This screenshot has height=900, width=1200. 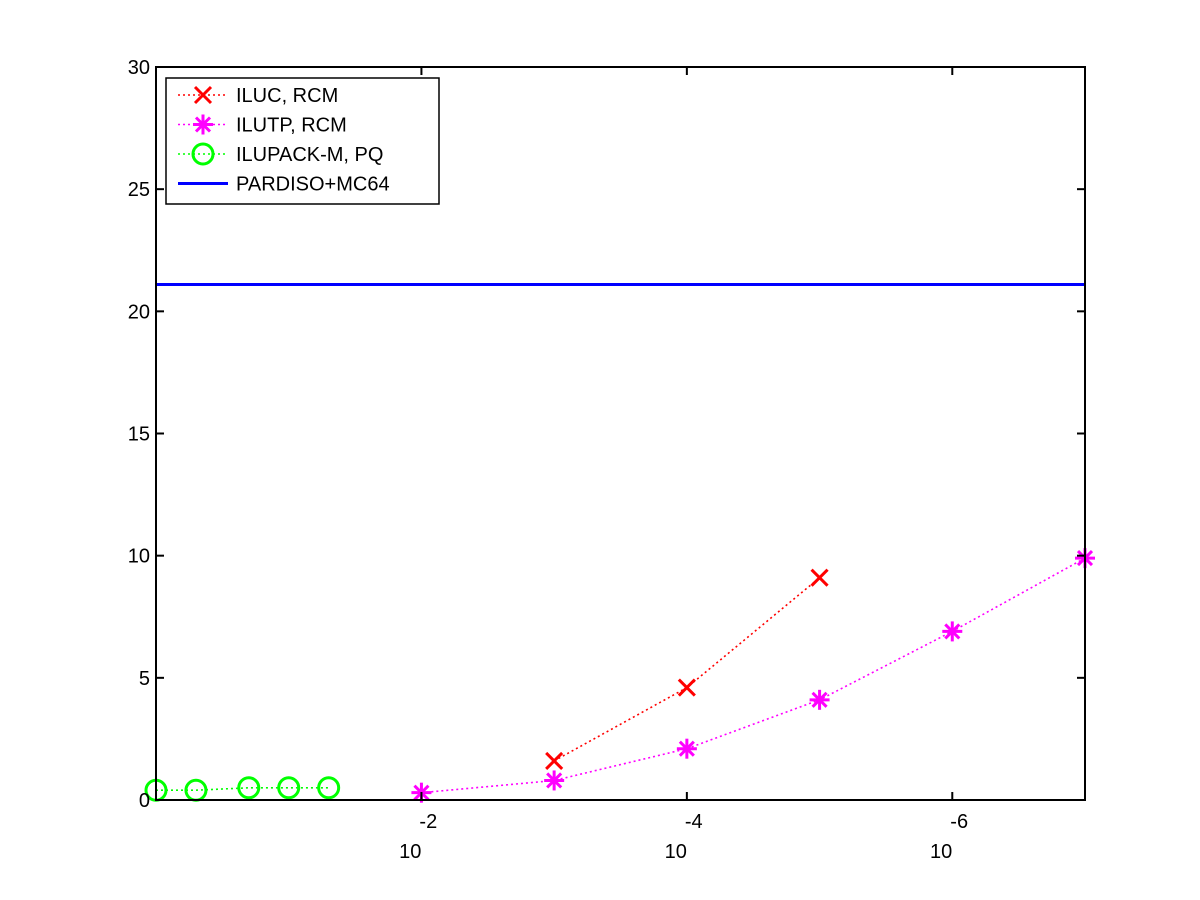 What do you see at coordinates (959, 822) in the screenshot?
I see `x-tick-label-exponent: -6` at bounding box center [959, 822].